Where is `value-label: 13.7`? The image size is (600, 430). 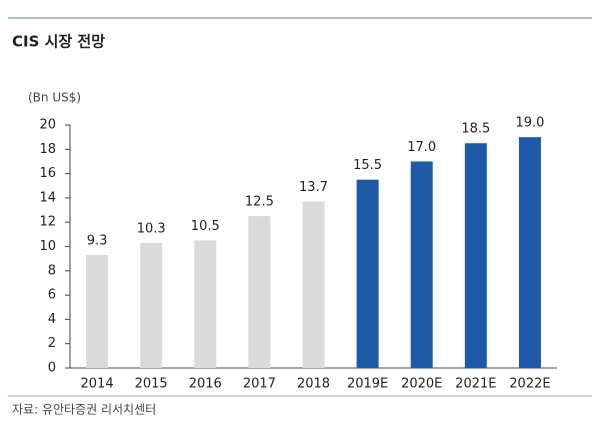
value-label: 13.7 is located at coordinates (313, 187).